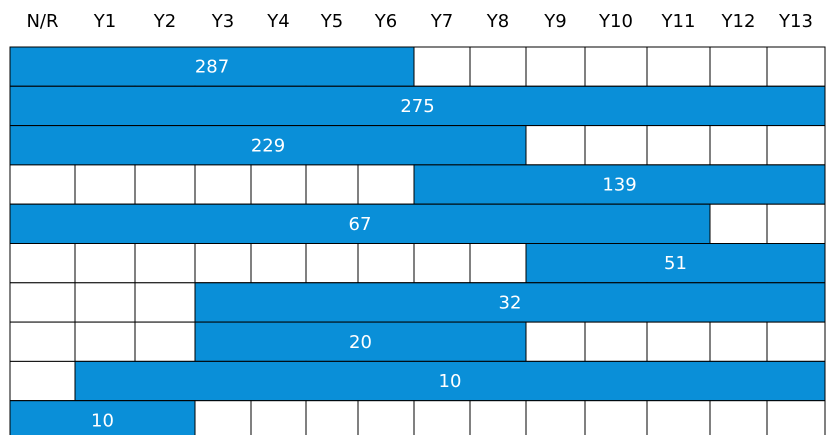  What do you see at coordinates (385, 21) in the screenshot?
I see `column-header: Y6` at bounding box center [385, 21].